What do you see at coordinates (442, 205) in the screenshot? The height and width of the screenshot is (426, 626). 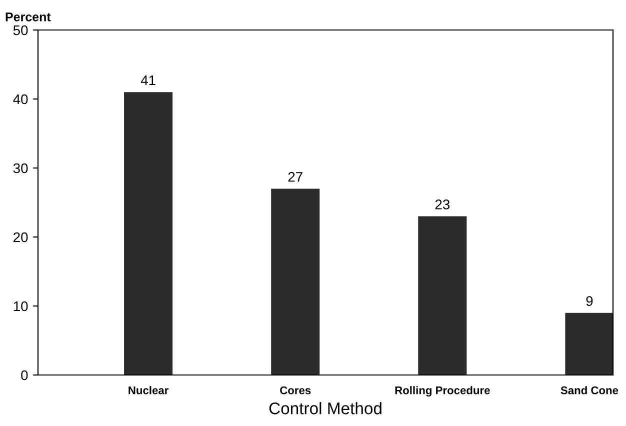 I see `data-label: 23` at bounding box center [442, 205].